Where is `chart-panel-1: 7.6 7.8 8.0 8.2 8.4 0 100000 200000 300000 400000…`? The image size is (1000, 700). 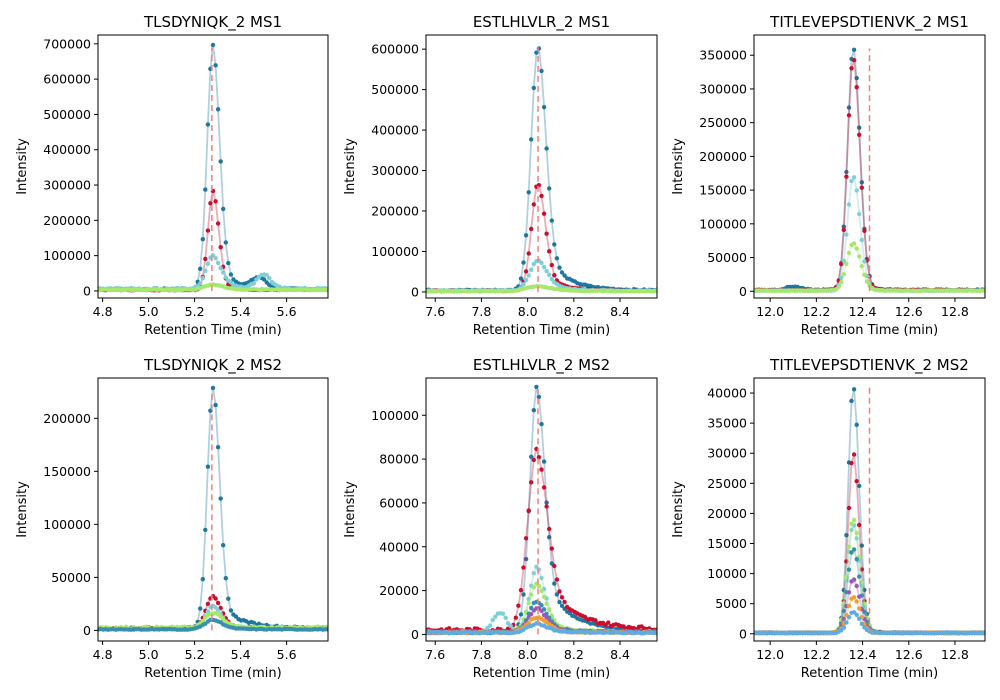 chart-panel-1: 7.6 7.8 8.0 8.2 8.4 0 100000 200000 300000 400000… is located at coordinates (500, 175).